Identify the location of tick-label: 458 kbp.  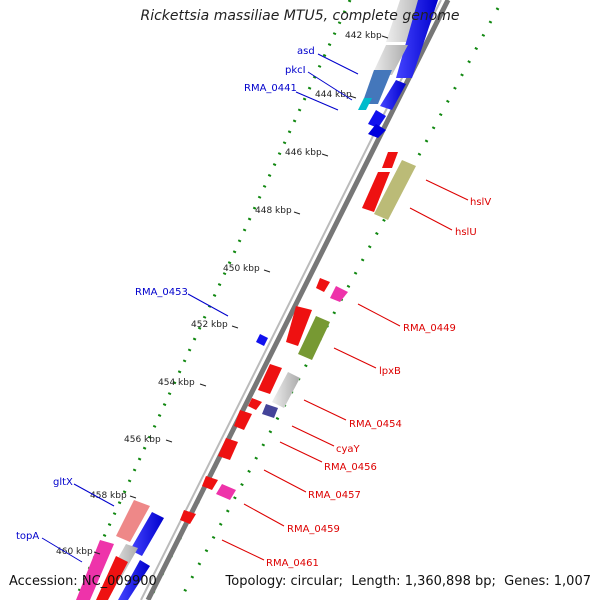
(108, 496).